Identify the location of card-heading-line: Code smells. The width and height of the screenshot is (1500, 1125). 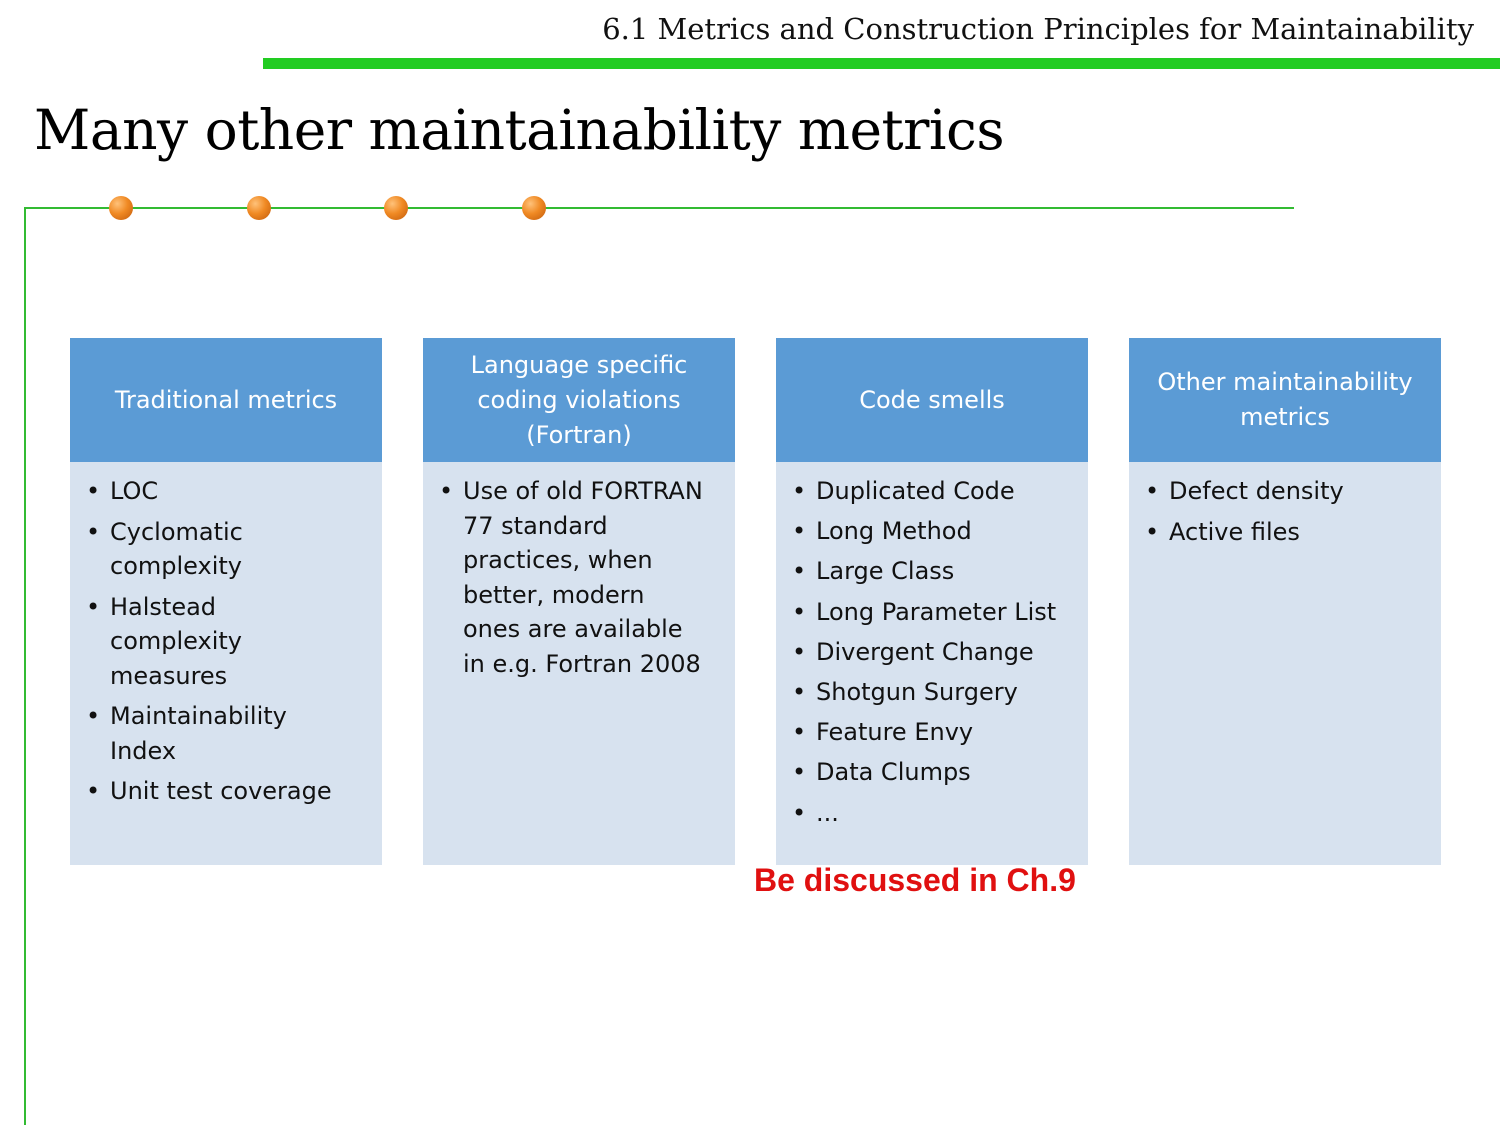
(932, 399).